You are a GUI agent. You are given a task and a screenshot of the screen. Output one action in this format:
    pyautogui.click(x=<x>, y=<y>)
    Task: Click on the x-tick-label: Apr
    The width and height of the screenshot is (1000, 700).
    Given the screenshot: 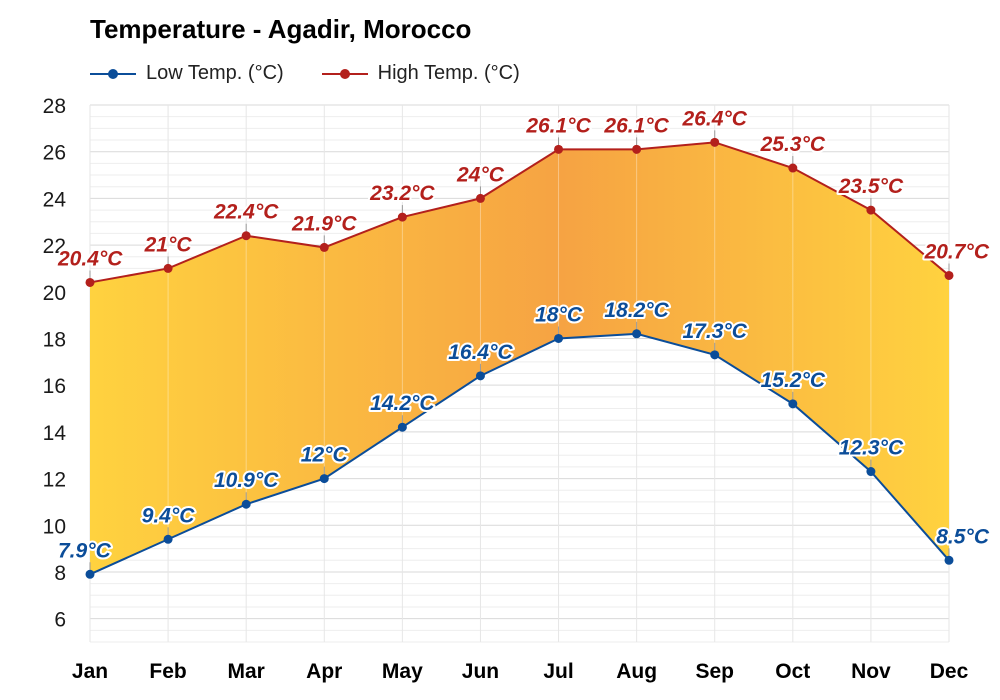 What is the action you would take?
    pyautogui.click(x=324, y=671)
    